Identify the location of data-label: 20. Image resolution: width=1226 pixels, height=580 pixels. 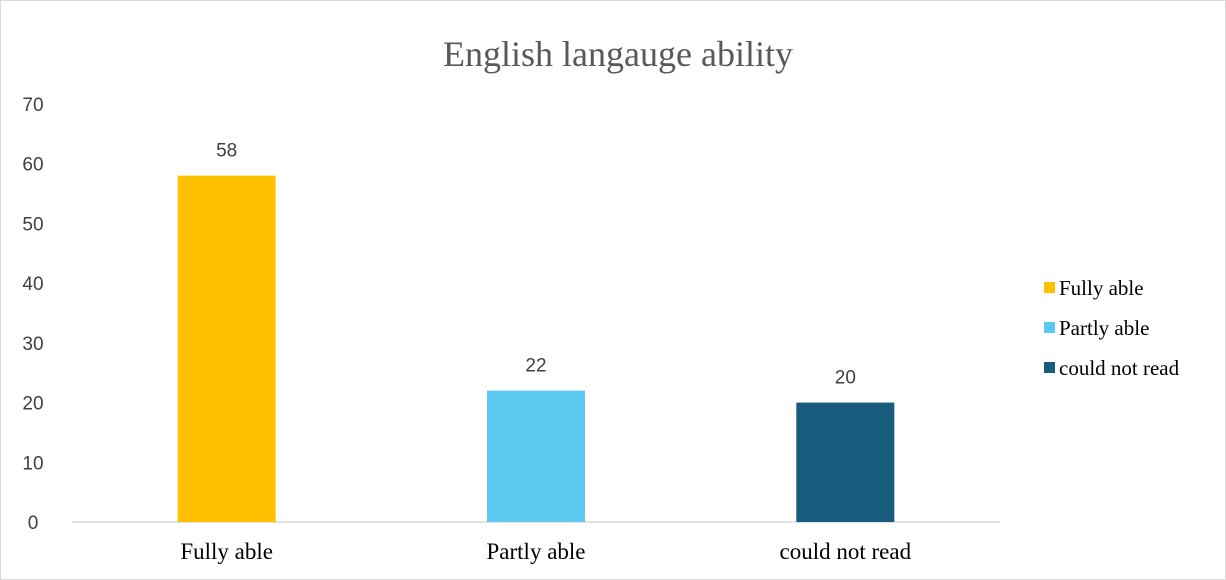
(845, 378).